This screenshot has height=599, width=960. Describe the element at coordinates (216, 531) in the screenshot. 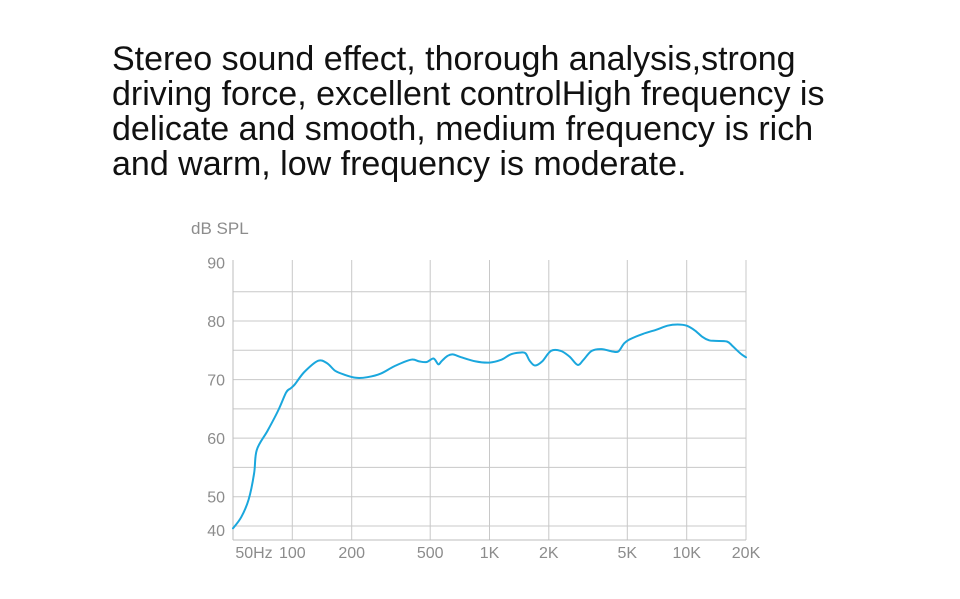

I see `y-tick-label: 40` at that location.